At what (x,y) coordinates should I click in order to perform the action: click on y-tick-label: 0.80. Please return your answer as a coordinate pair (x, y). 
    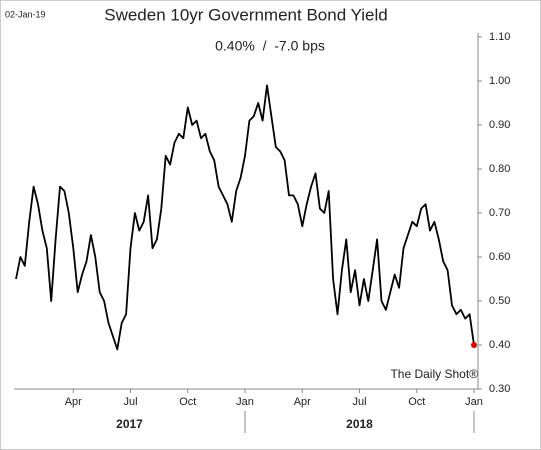
    Looking at the image, I should click on (499, 169).